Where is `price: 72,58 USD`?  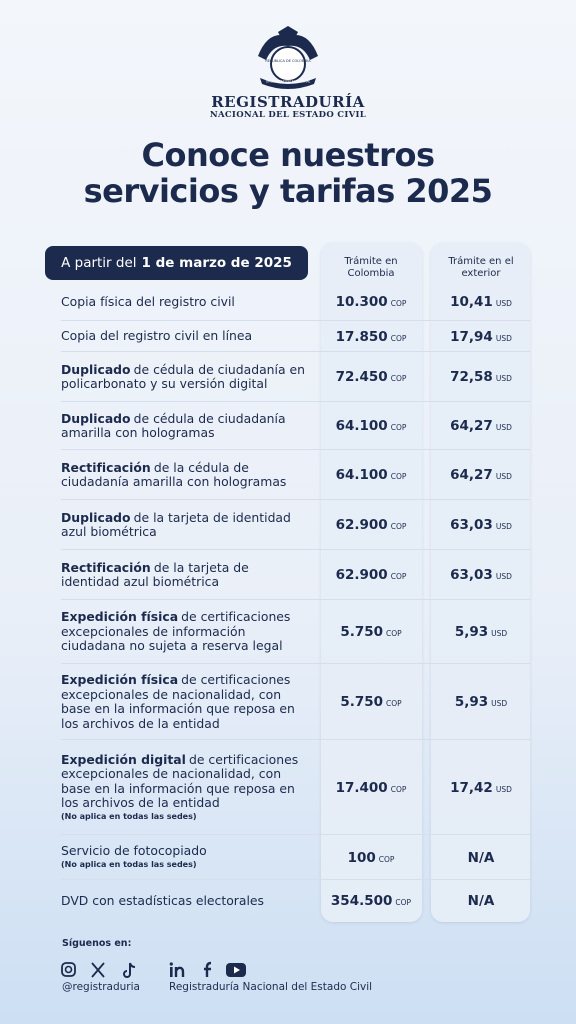 price: 72,58 USD is located at coordinates (481, 377).